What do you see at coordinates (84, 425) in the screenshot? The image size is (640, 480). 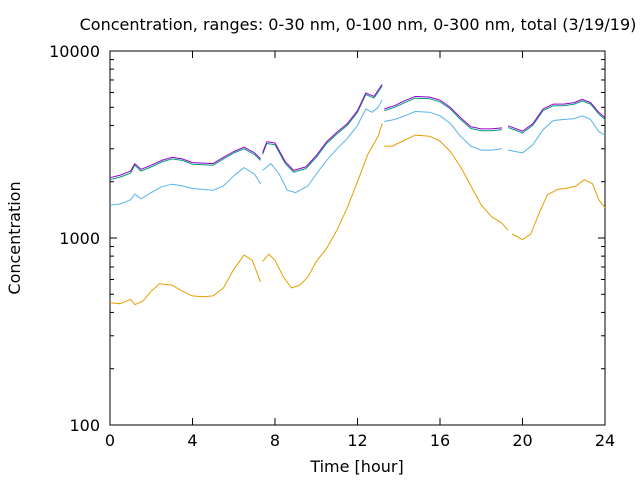 I see `y-tick-label: 100` at bounding box center [84, 425].